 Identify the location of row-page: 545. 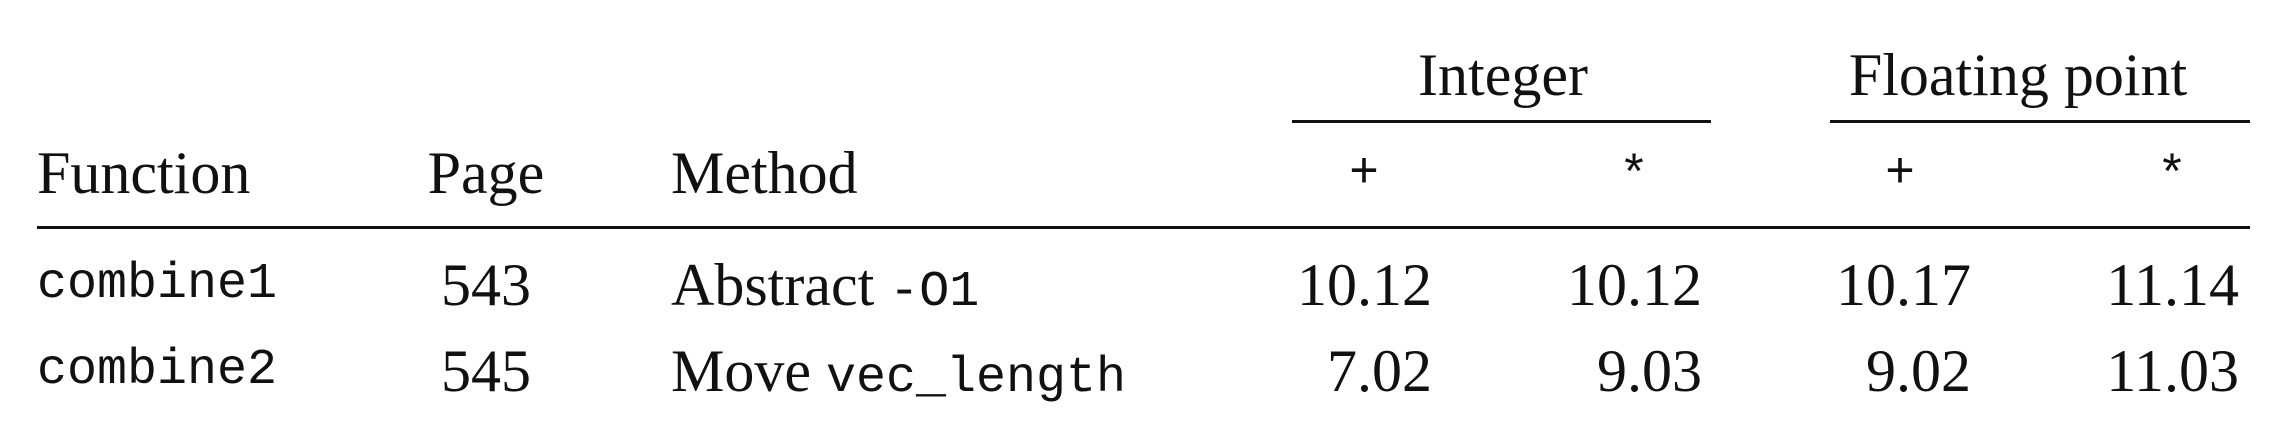
(486, 371).